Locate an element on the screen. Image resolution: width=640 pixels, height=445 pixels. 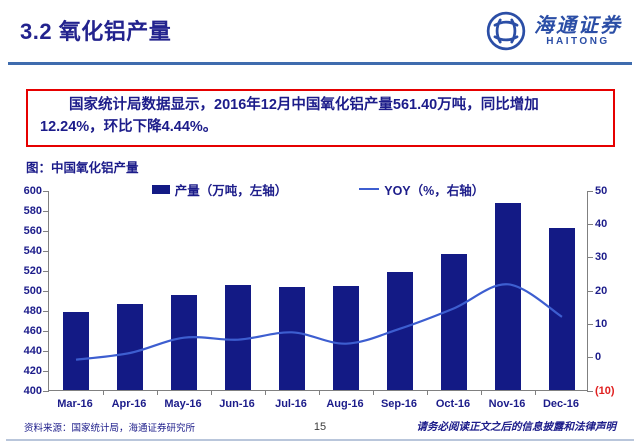
left-axis-tick-label: 420 is located at coordinates (32, 370).